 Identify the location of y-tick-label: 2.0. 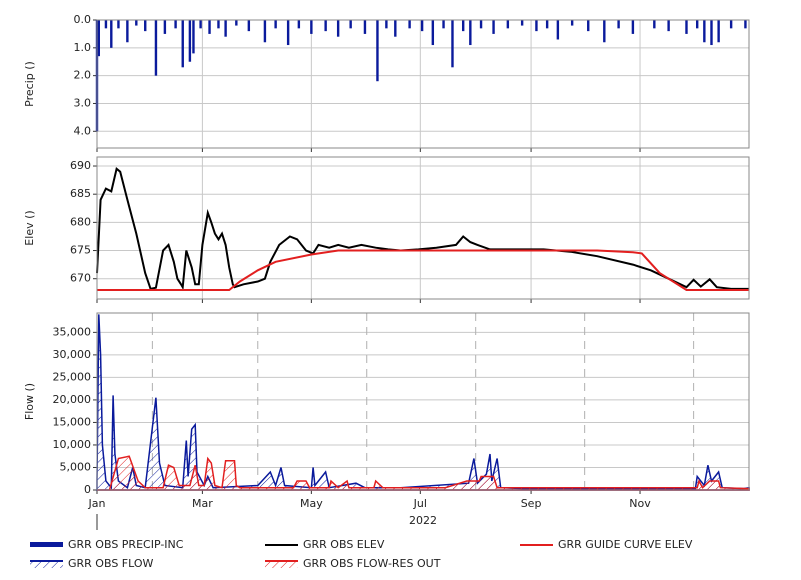
(83, 75).